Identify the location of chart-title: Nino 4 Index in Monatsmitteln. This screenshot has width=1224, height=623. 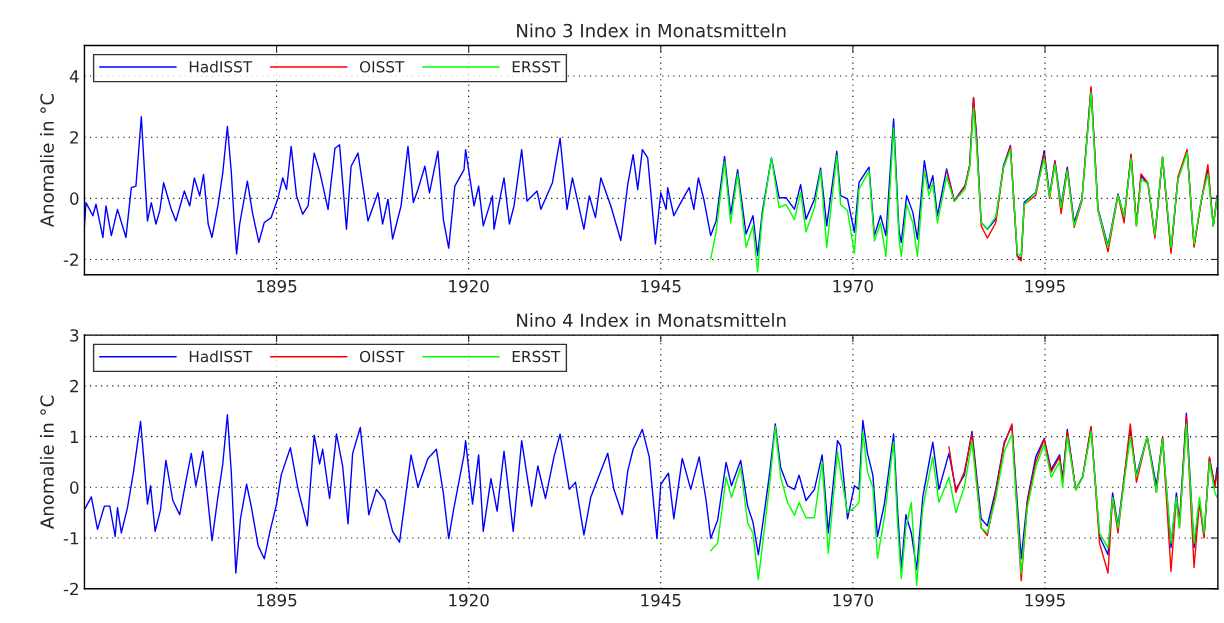
(651, 320).